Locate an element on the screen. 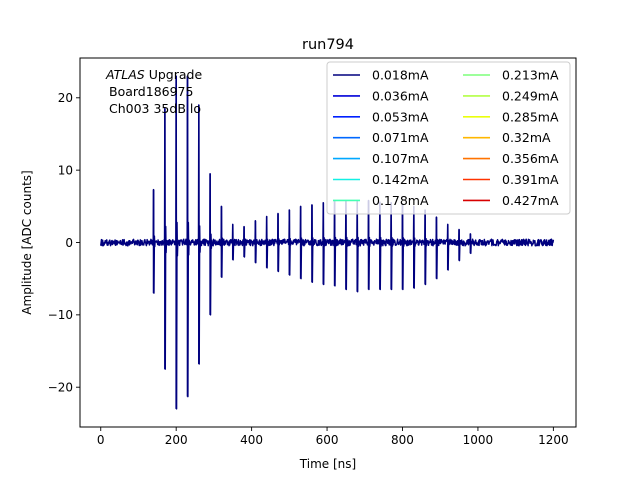  annotation-atlas: ATLAS is located at coordinates (125, 74).